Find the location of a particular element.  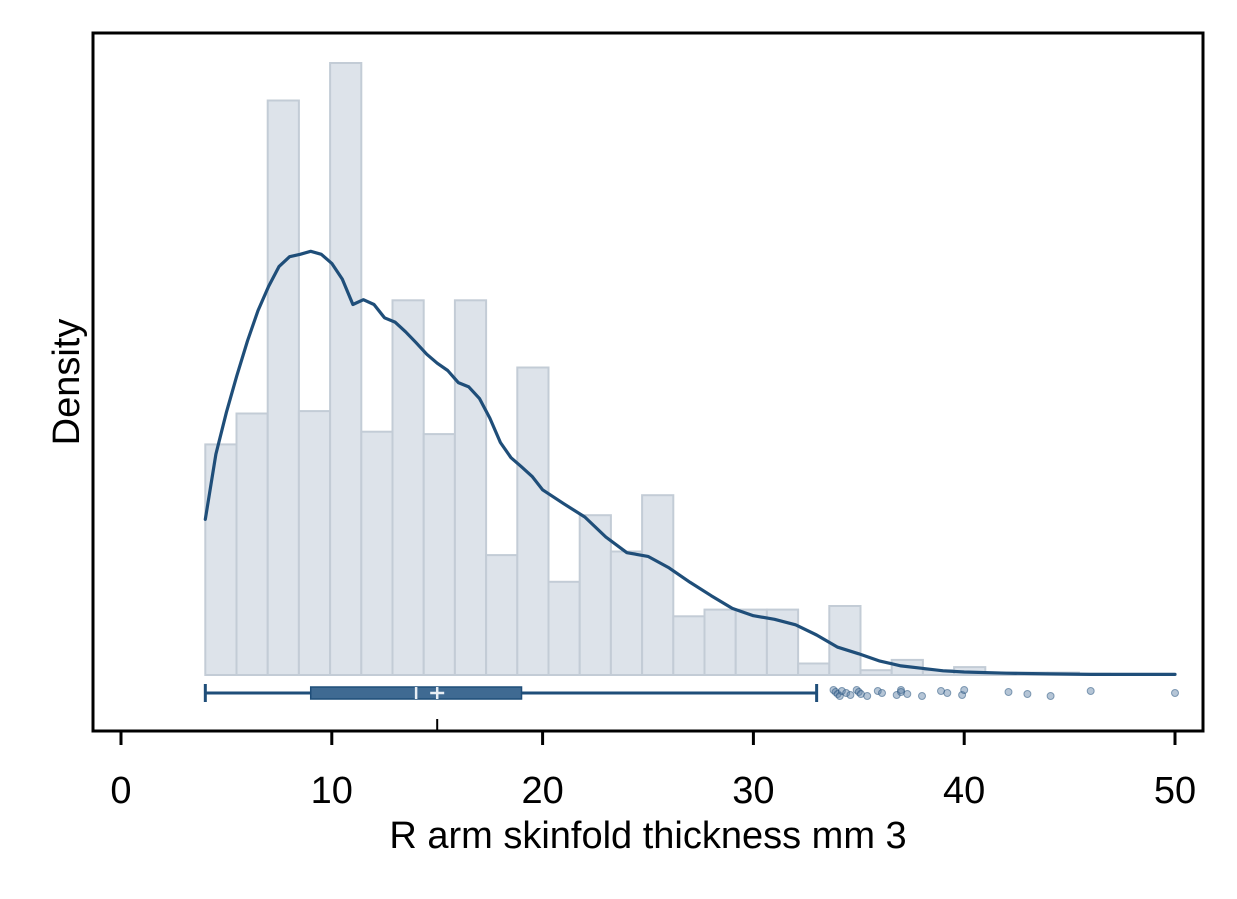

y-axis-label: Density is located at coordinates (67, 382).